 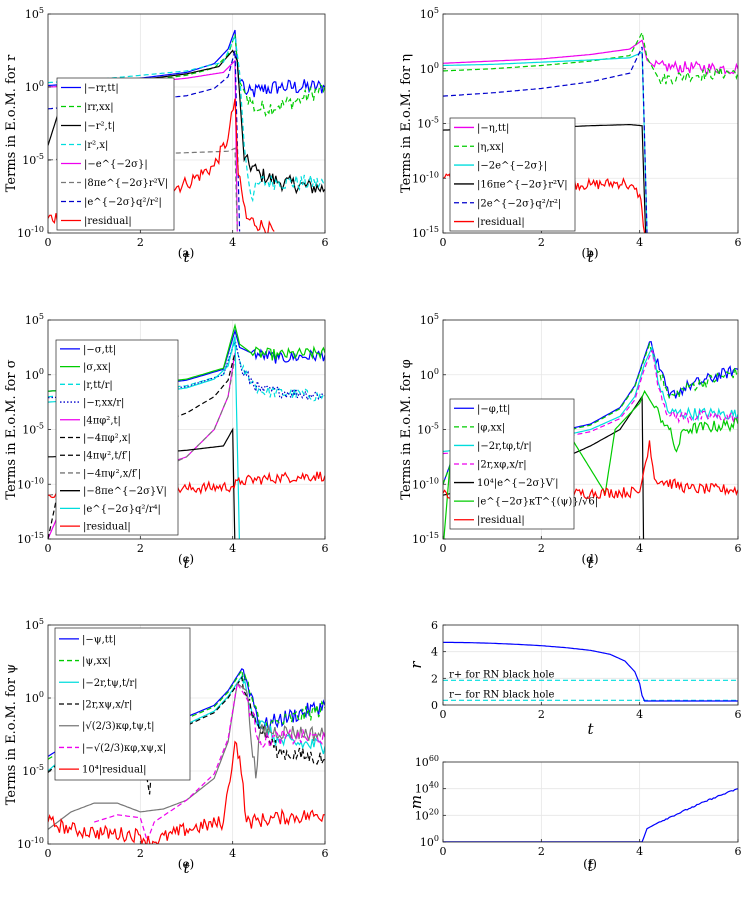 I want to click on y-tick-label: 10⁻¹⁵, so click(x=30, y=538).